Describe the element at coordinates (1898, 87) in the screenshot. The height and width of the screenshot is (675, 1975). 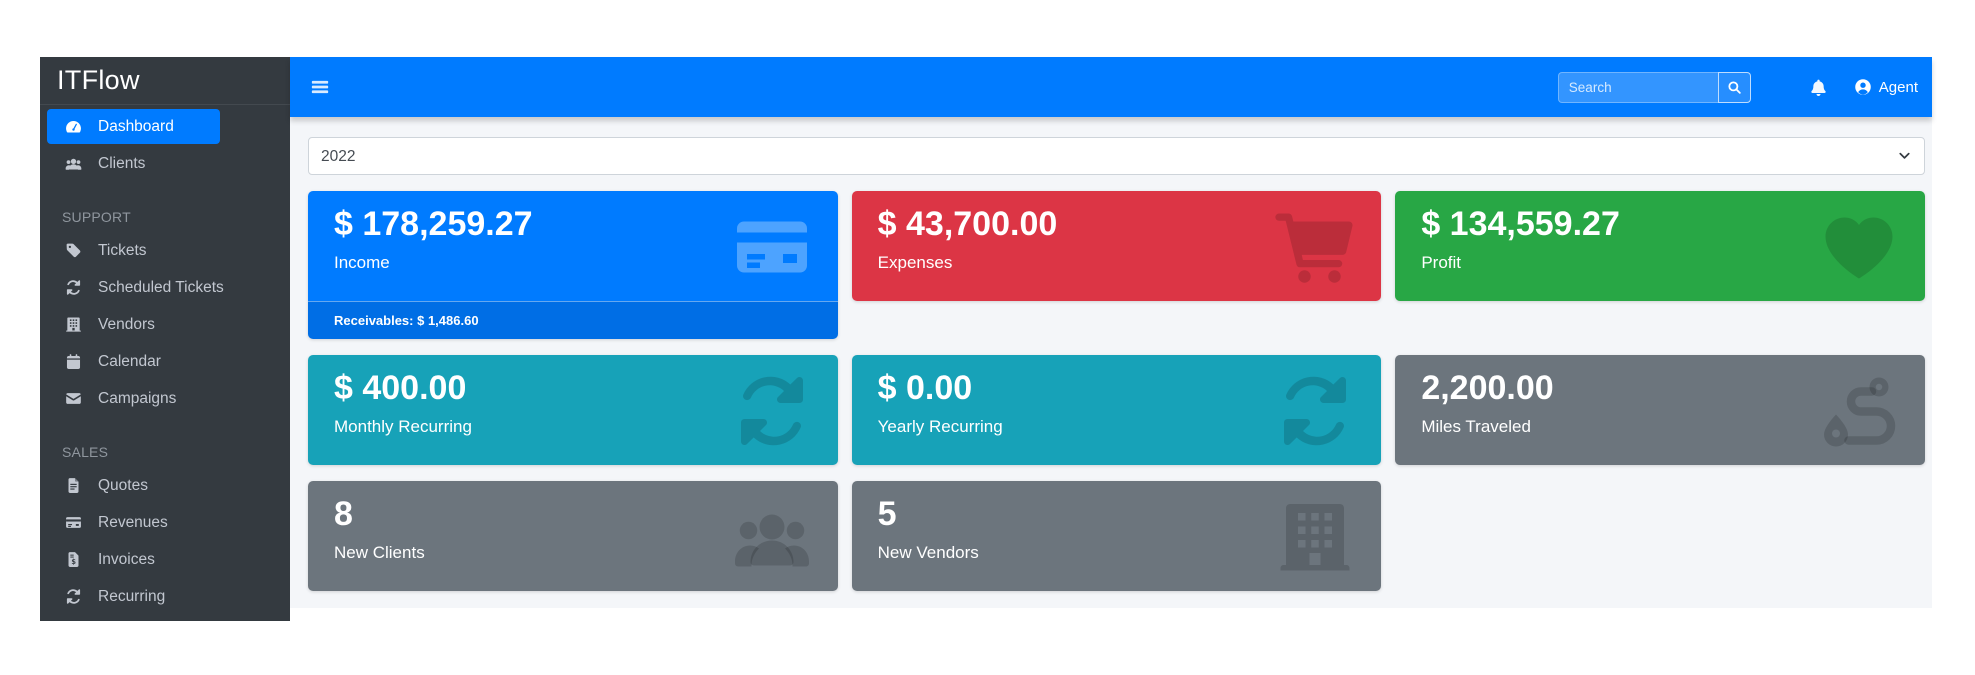
I see `user-menu-label: Agent` at that location.